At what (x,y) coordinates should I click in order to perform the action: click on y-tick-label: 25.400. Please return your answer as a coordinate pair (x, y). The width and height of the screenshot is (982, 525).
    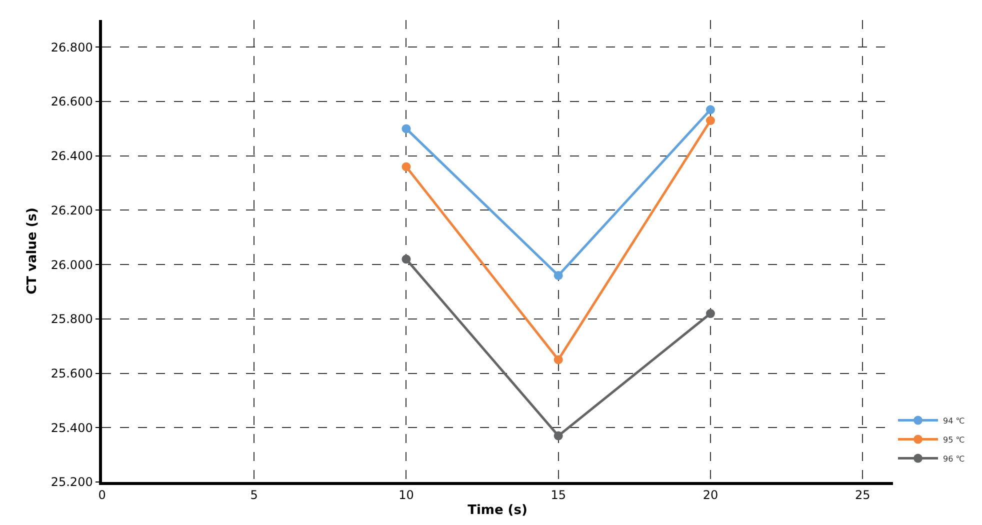
    Looking at the image, I should click on (71, 427).